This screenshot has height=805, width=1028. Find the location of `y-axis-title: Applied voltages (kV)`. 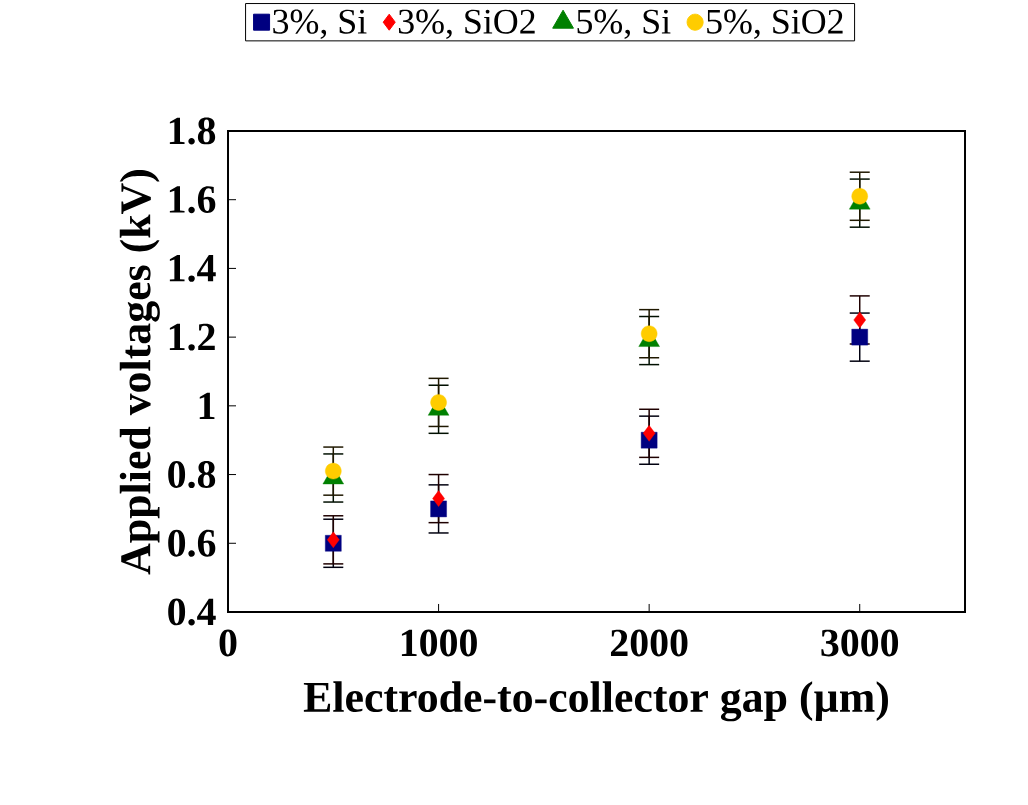

y-axis-title: Applied voltages (kV) is located at coordinates (139, 372).